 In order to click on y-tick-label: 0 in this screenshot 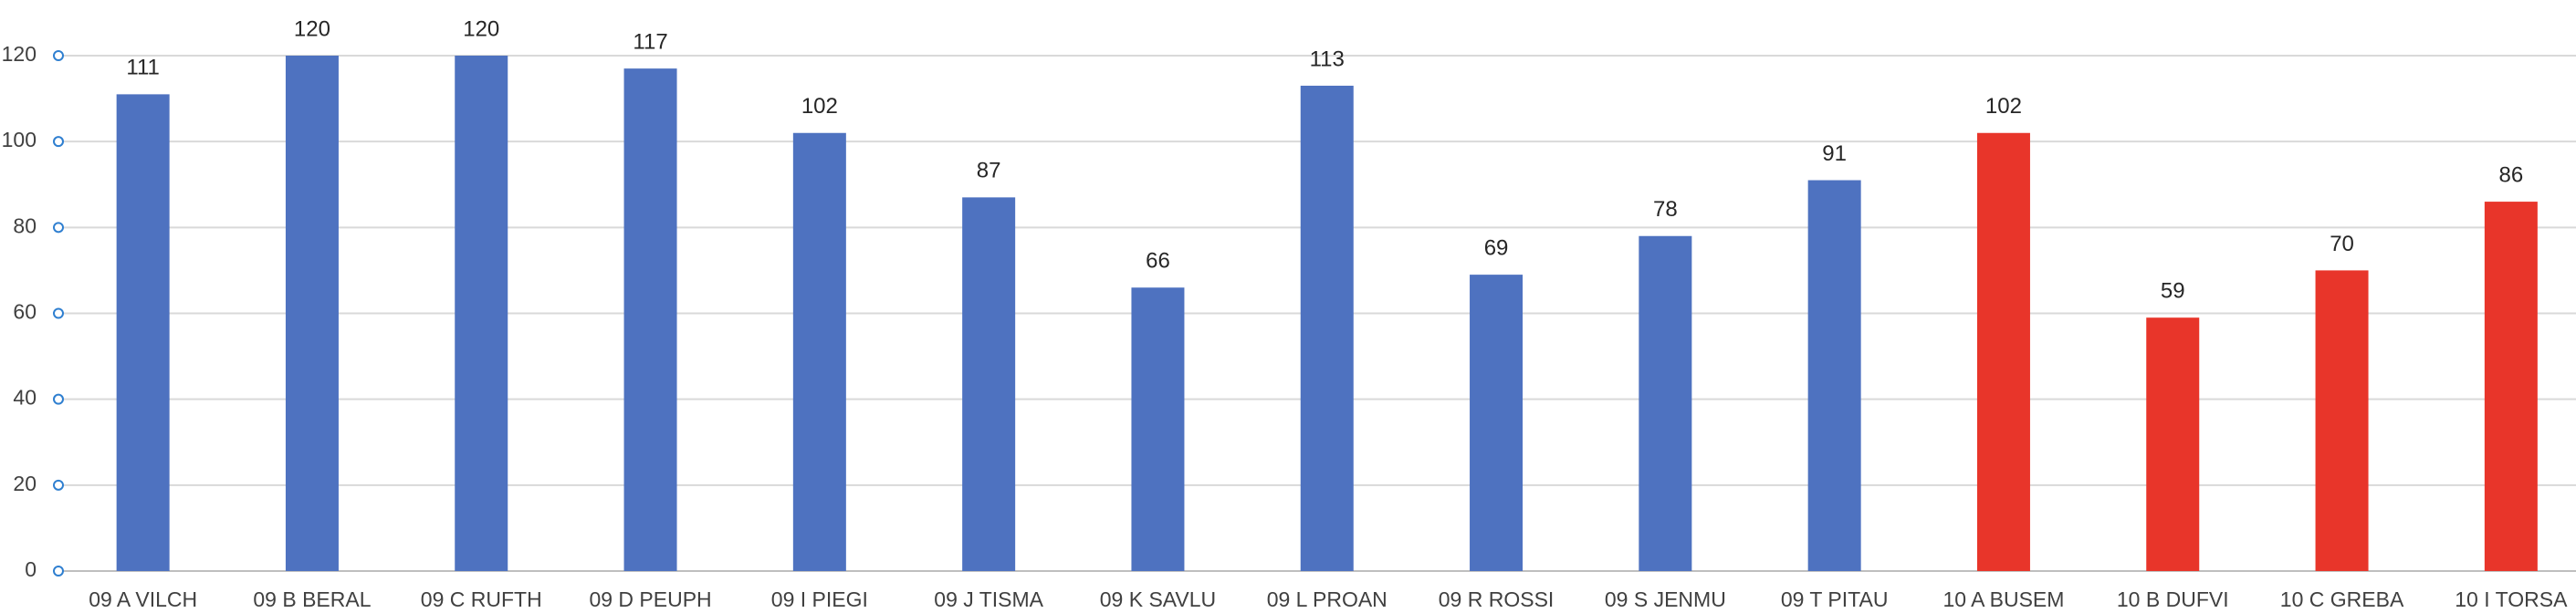, I will do `click(31, 569)`.